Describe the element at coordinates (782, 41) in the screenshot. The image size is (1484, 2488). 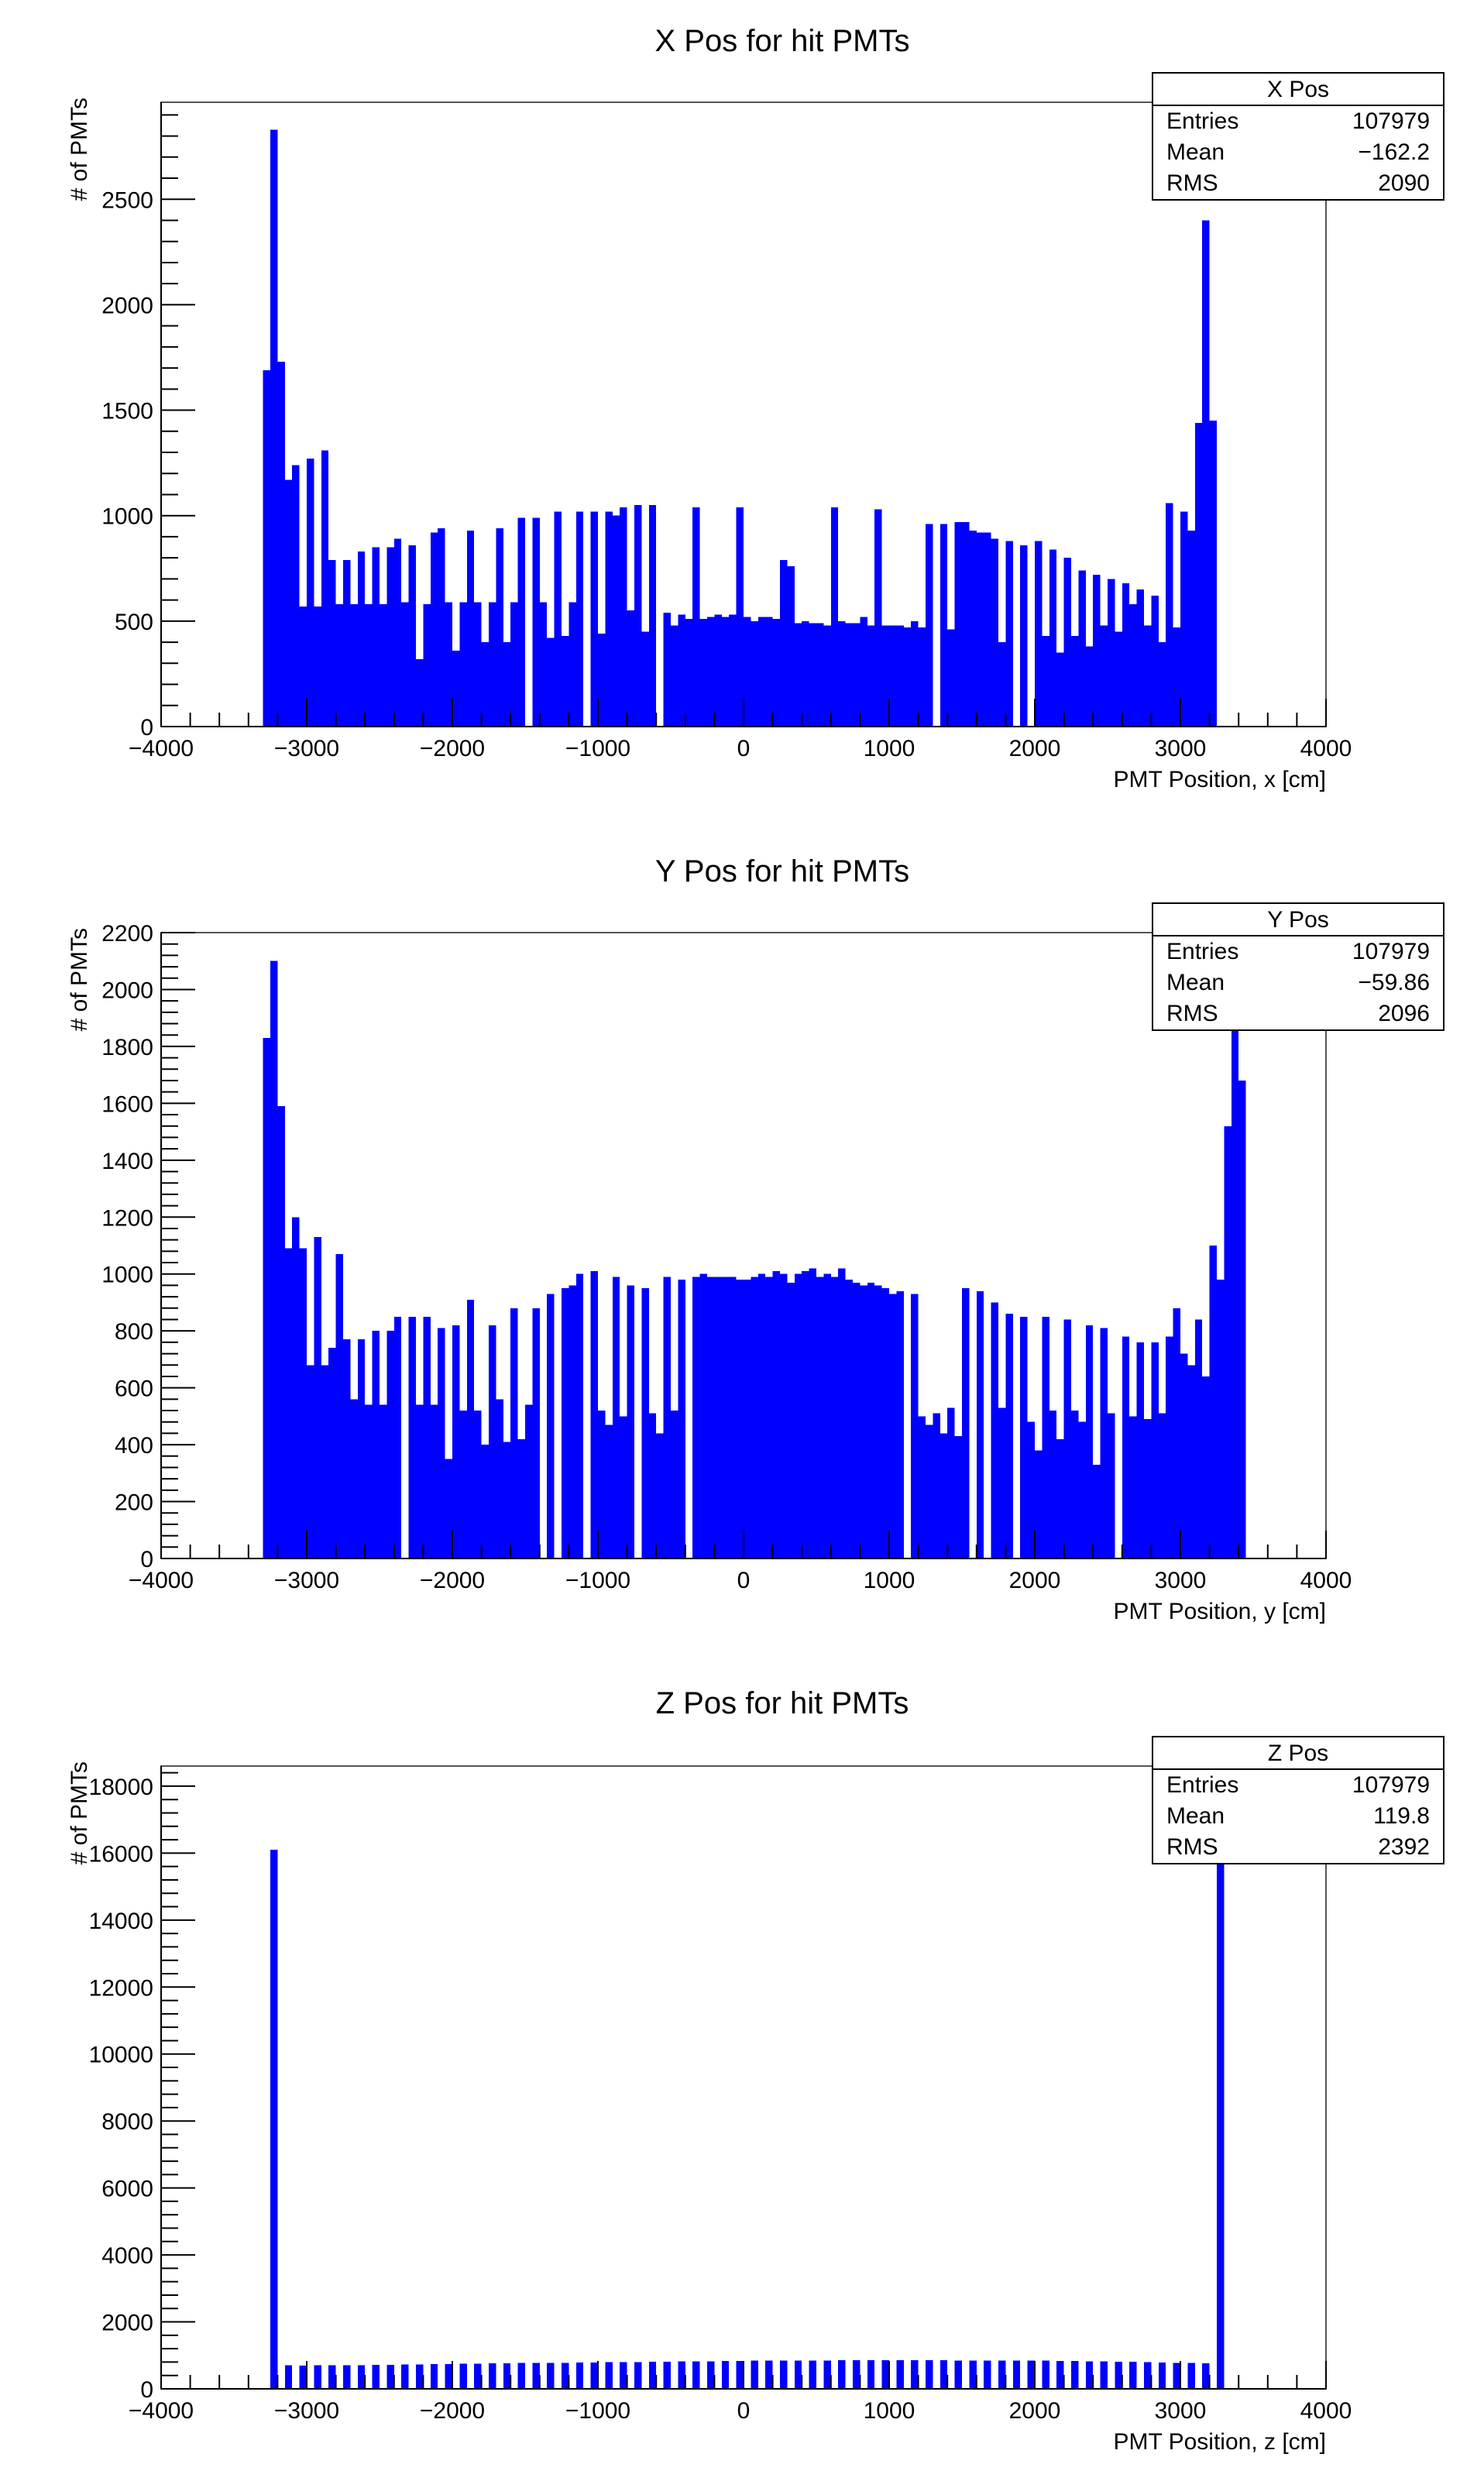
I see `chart-title: X Pos for hit PMTs` at that location.